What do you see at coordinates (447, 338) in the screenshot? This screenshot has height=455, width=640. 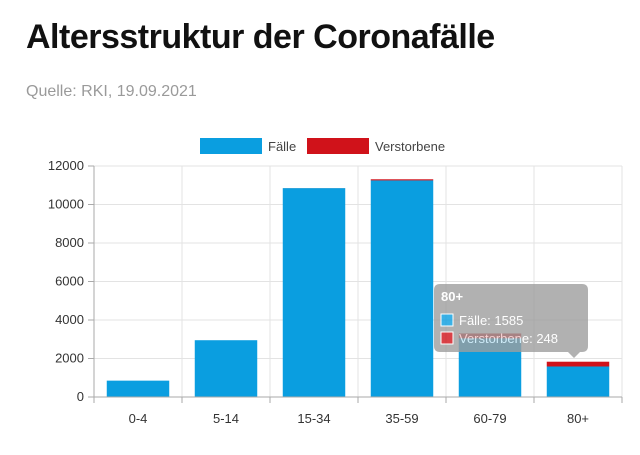 I see `tooltip-swatch-verstorbene` at bounding box center [447, 338].